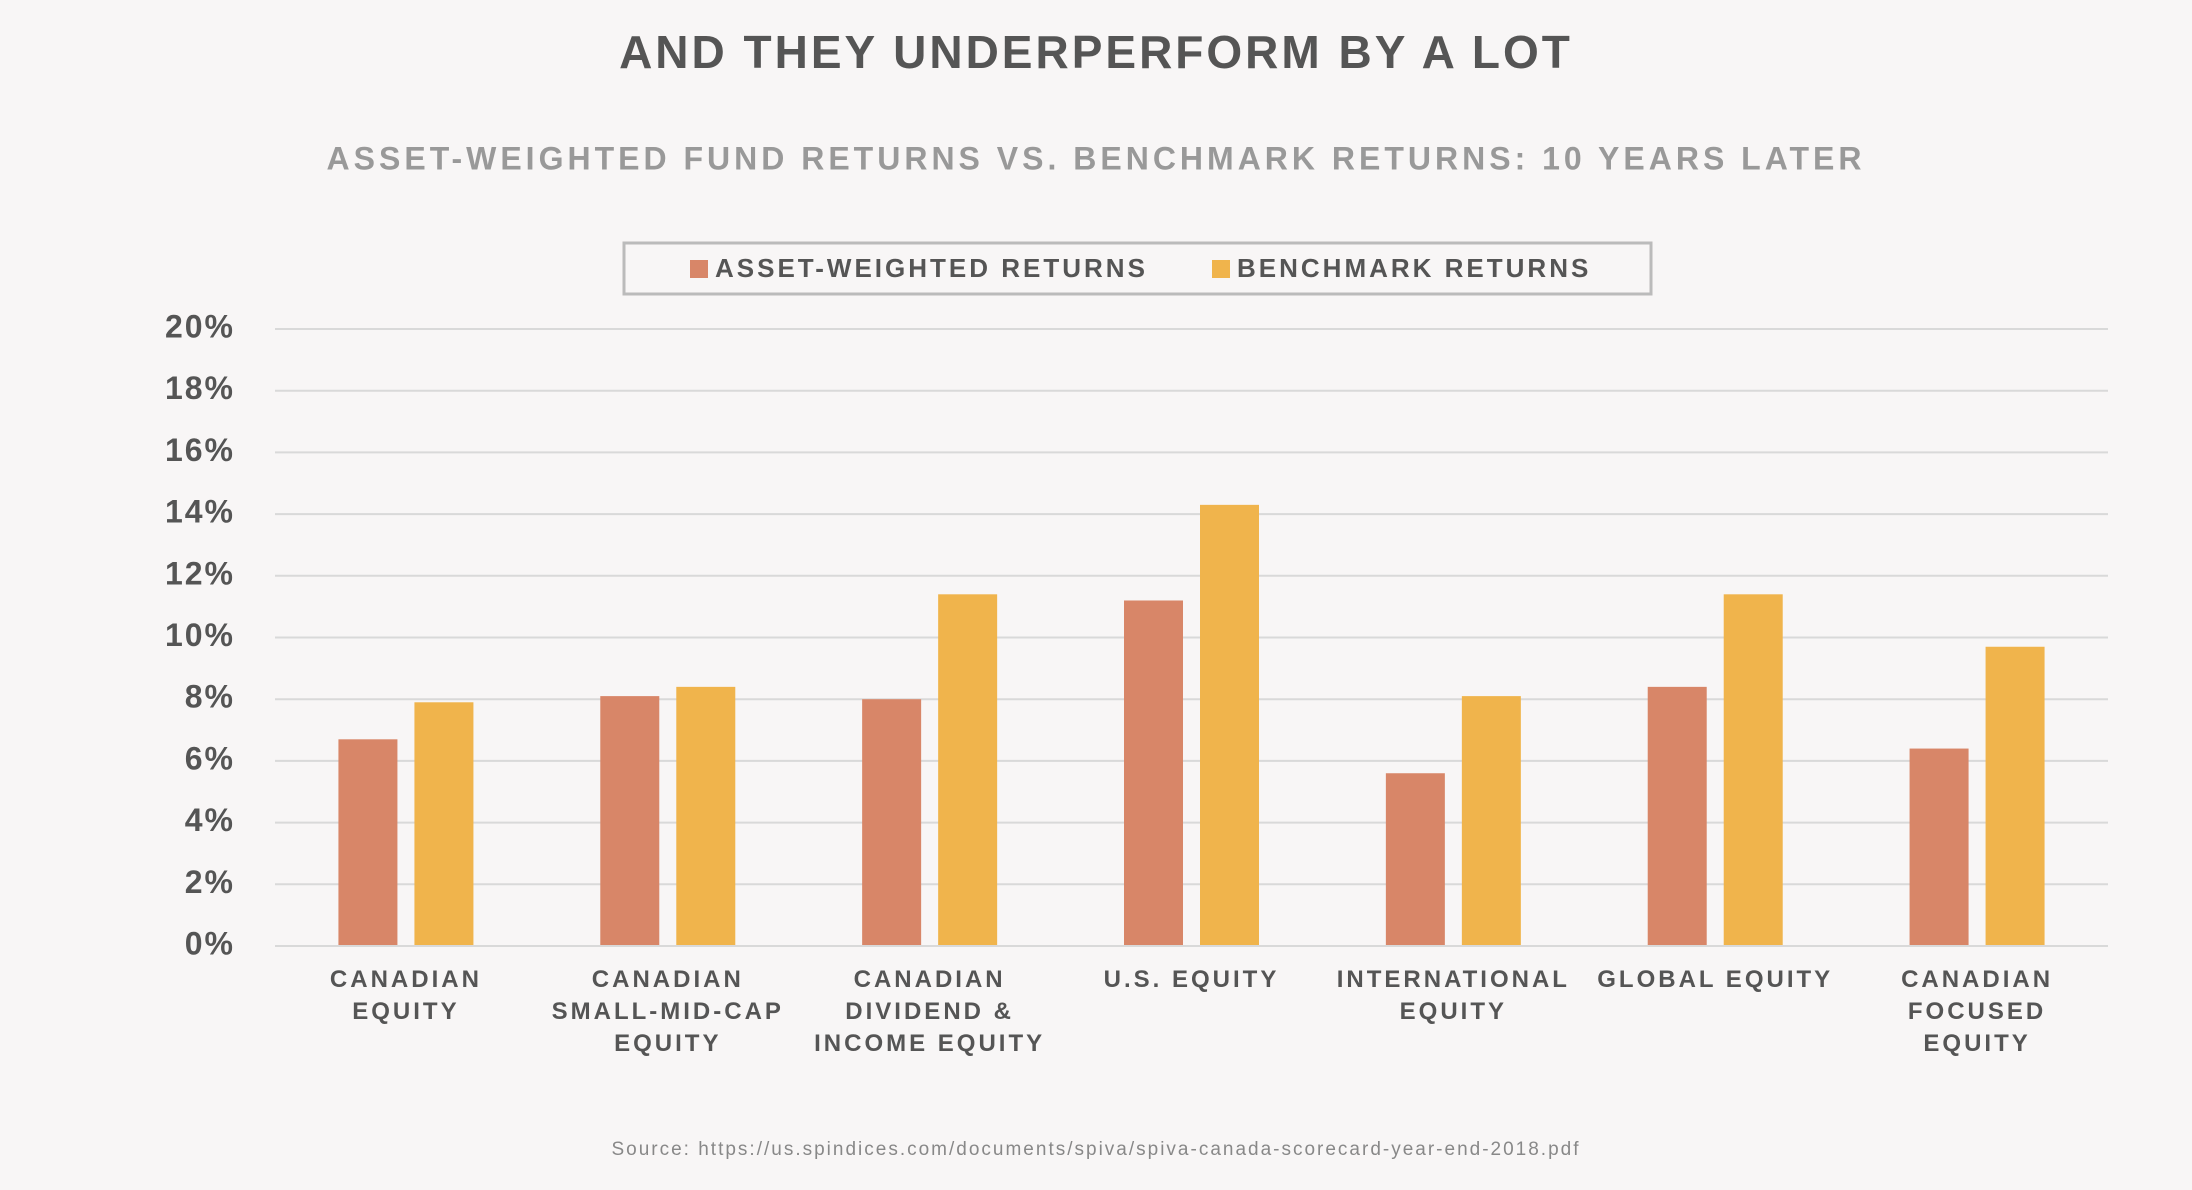 The width and height of the screenshot is (2192, 1190). What do you see at coordinates (200, 326) in the screenshot?
I see `y-tick-label: 20%` at bounding box center [200, 326].